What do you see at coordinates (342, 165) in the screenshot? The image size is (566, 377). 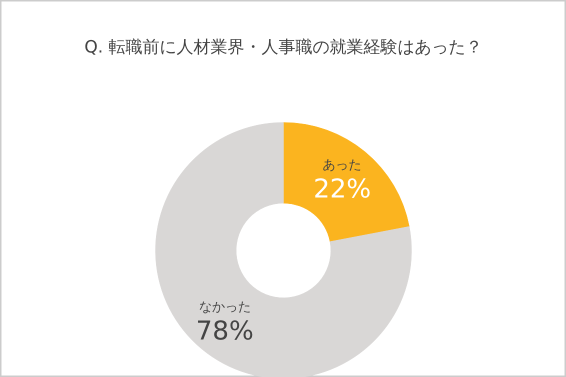 I see `slice-label: あった` at bounding box center [342, 165].